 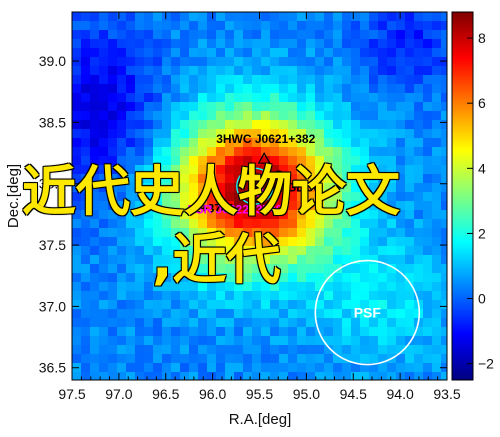 What do you see at coordinates (400, 394) in the screenshot?
I see `x-tick-label: 94.0` at bounding box center [400, 394].